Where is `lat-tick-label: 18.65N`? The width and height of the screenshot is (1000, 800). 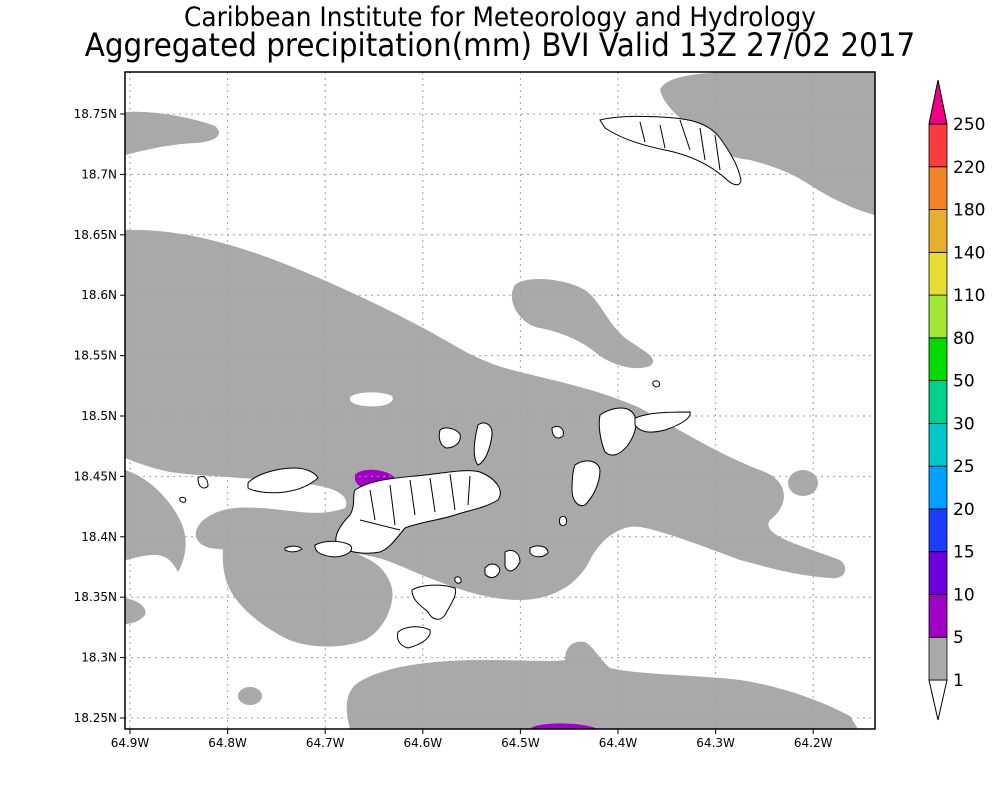 lat-tick-label: 18.65N is located at coordinates (95, 235).